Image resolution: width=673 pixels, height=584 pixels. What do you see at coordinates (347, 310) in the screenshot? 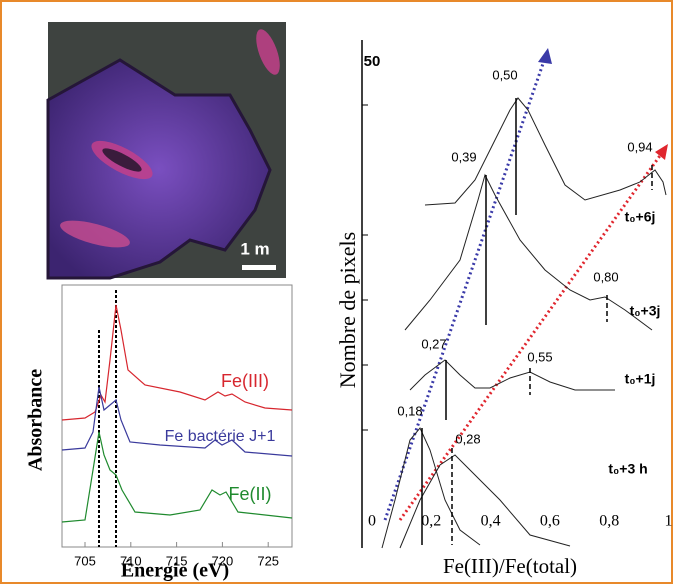
I see `y-axis-label: Nombre de pixels` at bounding box center [347, 310].